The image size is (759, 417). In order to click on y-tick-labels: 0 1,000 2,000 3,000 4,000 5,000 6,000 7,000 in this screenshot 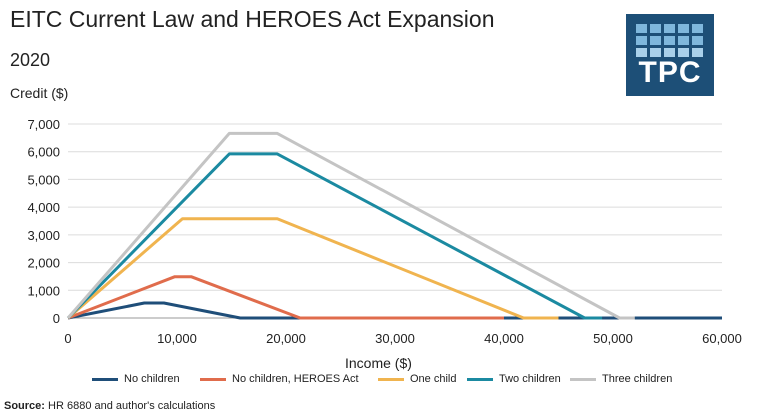, I will do `click(43, 221)`.